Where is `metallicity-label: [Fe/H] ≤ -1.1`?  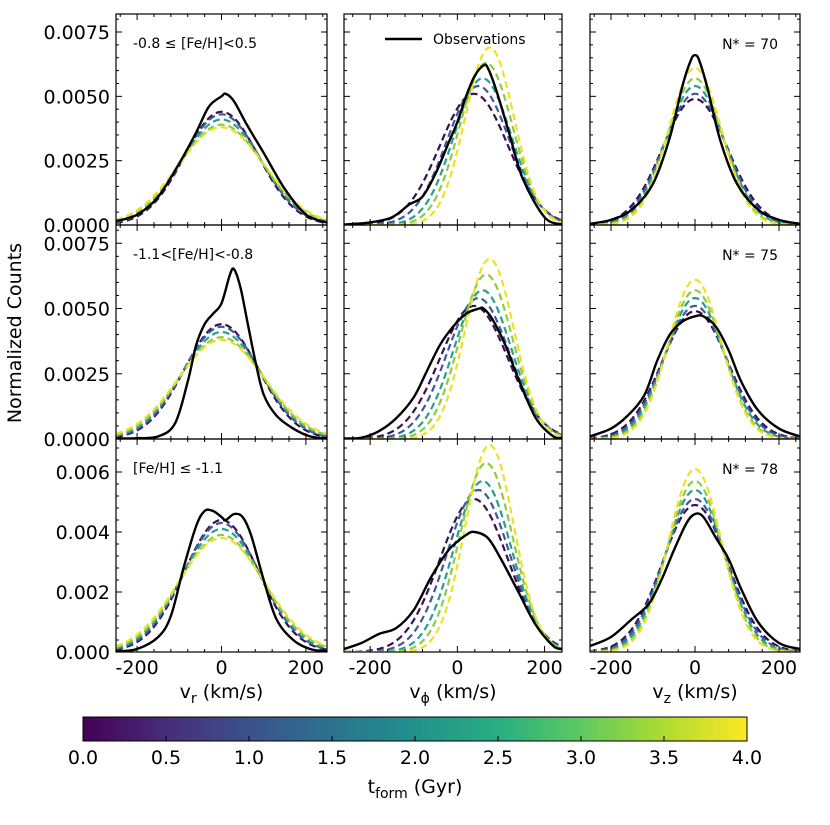
metallicity-label: [Fe/H] ≤ -1.1 is located at coordinates (178, 469).